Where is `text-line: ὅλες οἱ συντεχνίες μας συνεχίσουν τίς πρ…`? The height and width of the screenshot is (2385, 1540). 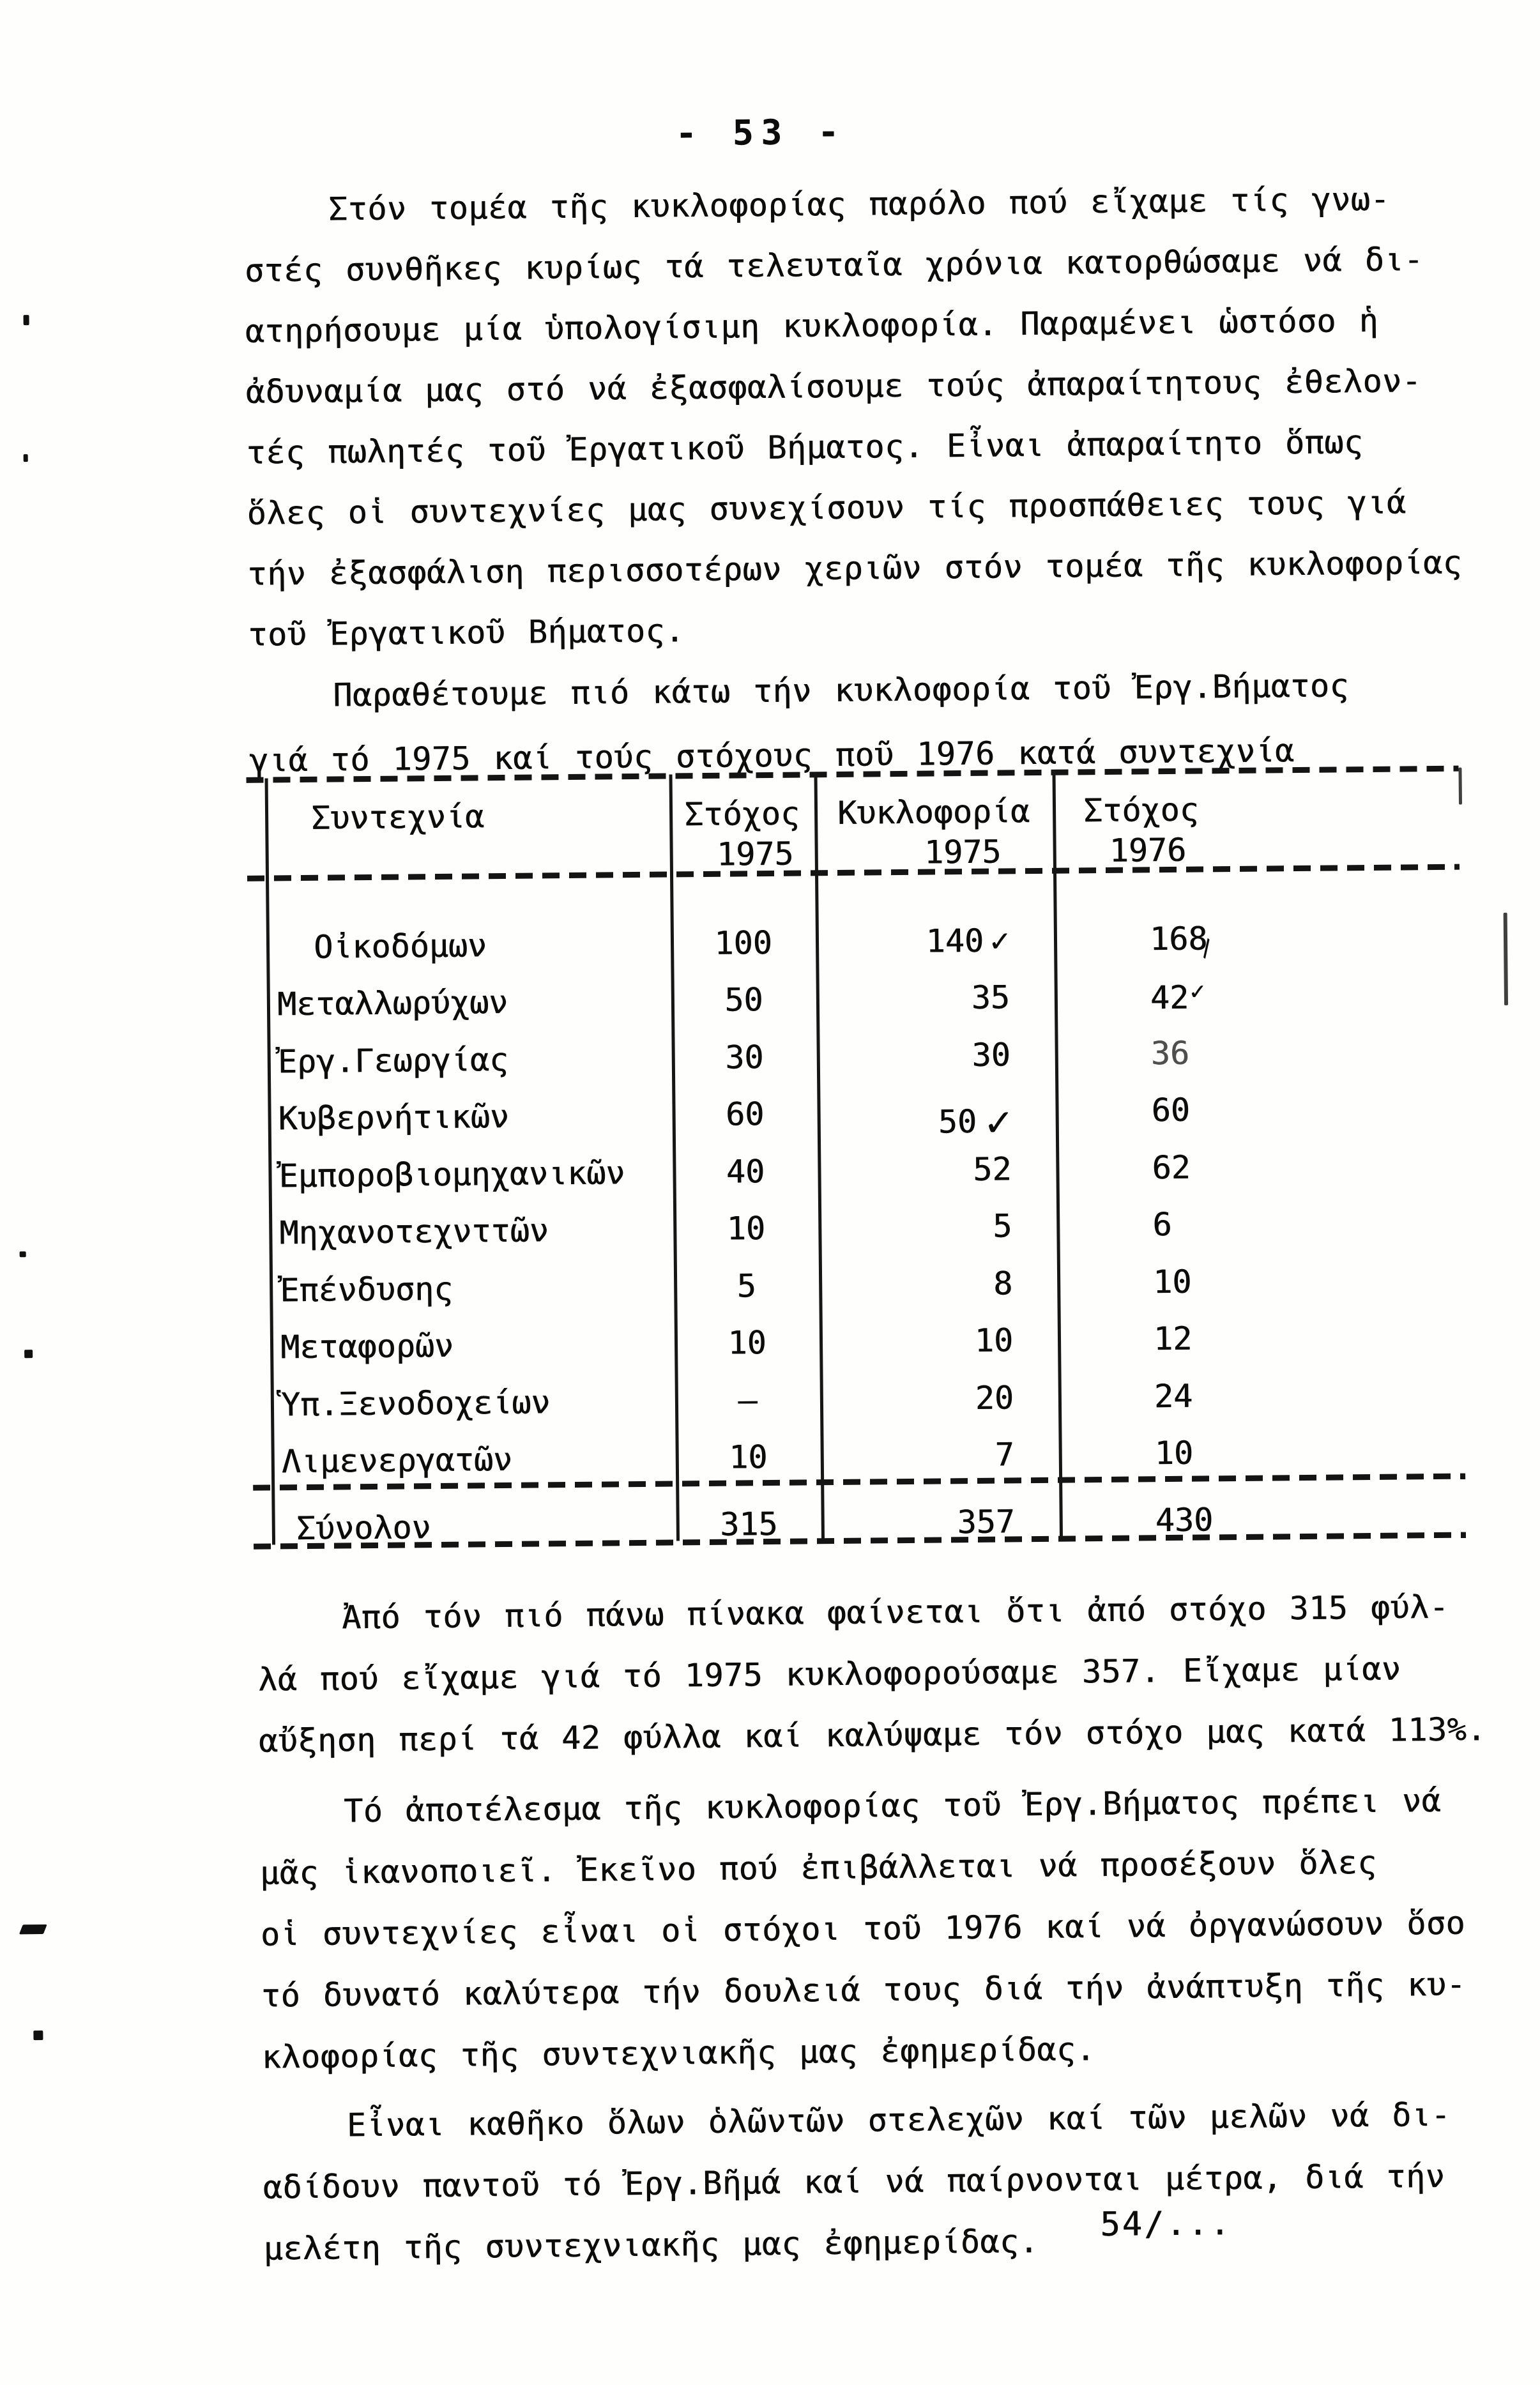
text-line: ὅλες οἱ συντεχνίες μας συνεχίσουν τίς πρ… is located at coordinates (827, 508).